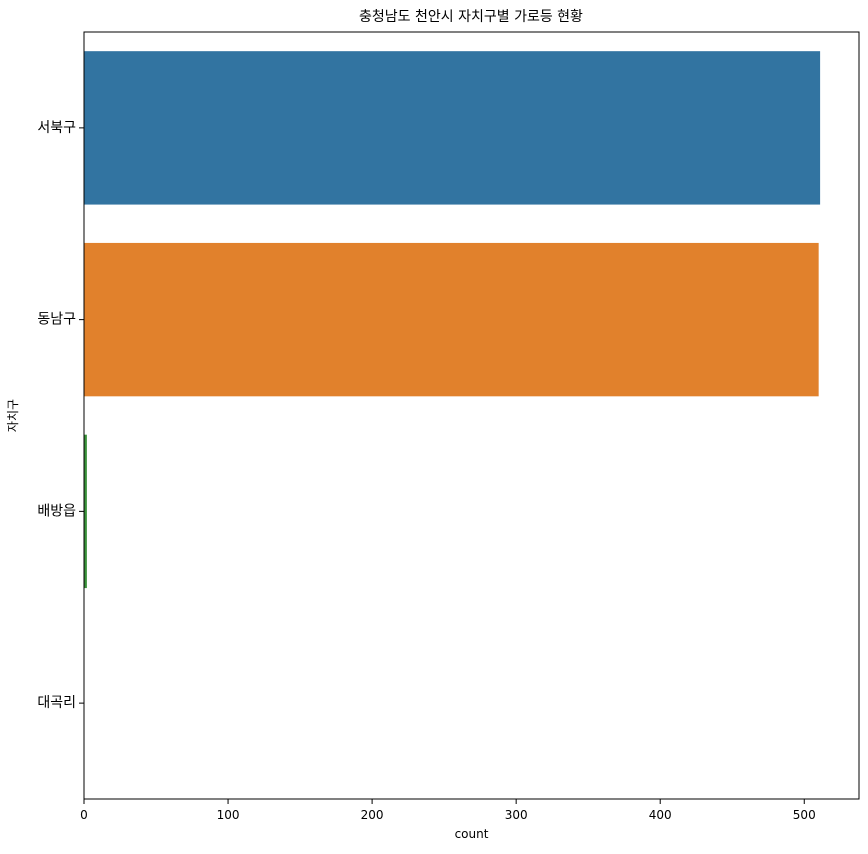  What do you see at coordinates (660, 815) in the screenshot?
I see `x-tick-label: 400` at bounding box center [660, 815].